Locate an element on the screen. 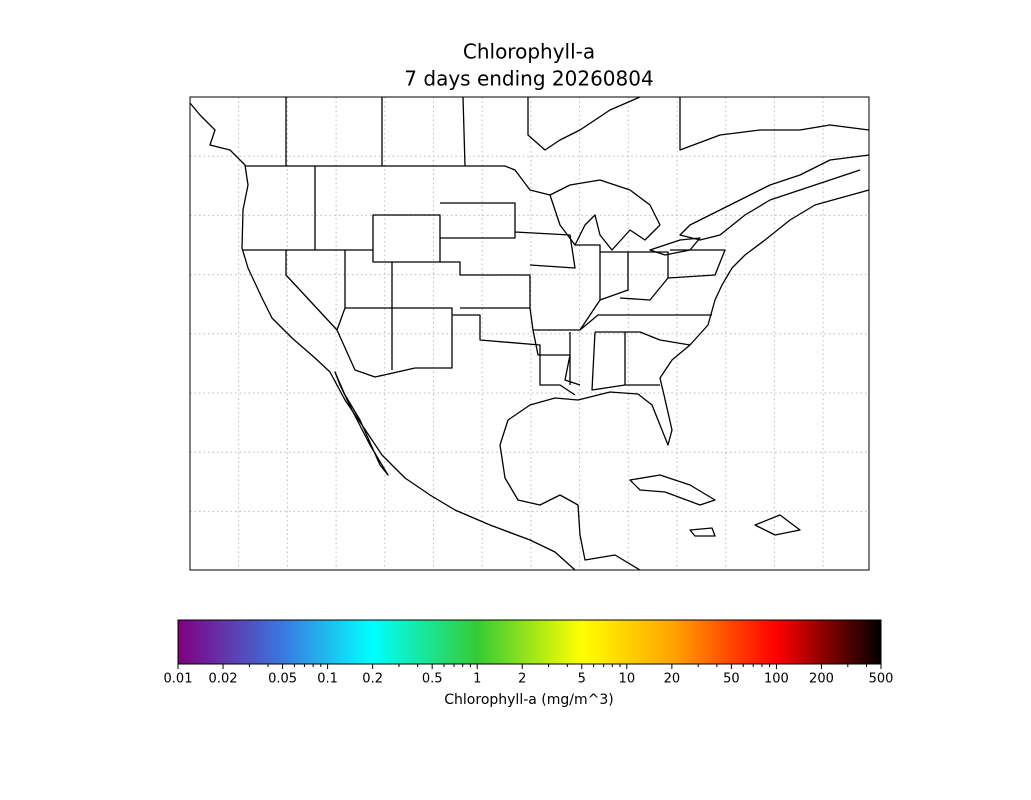 This screenshot has width=1031, height=800. colorbar-tick-label: 2 is located at coordinates (522, 679).